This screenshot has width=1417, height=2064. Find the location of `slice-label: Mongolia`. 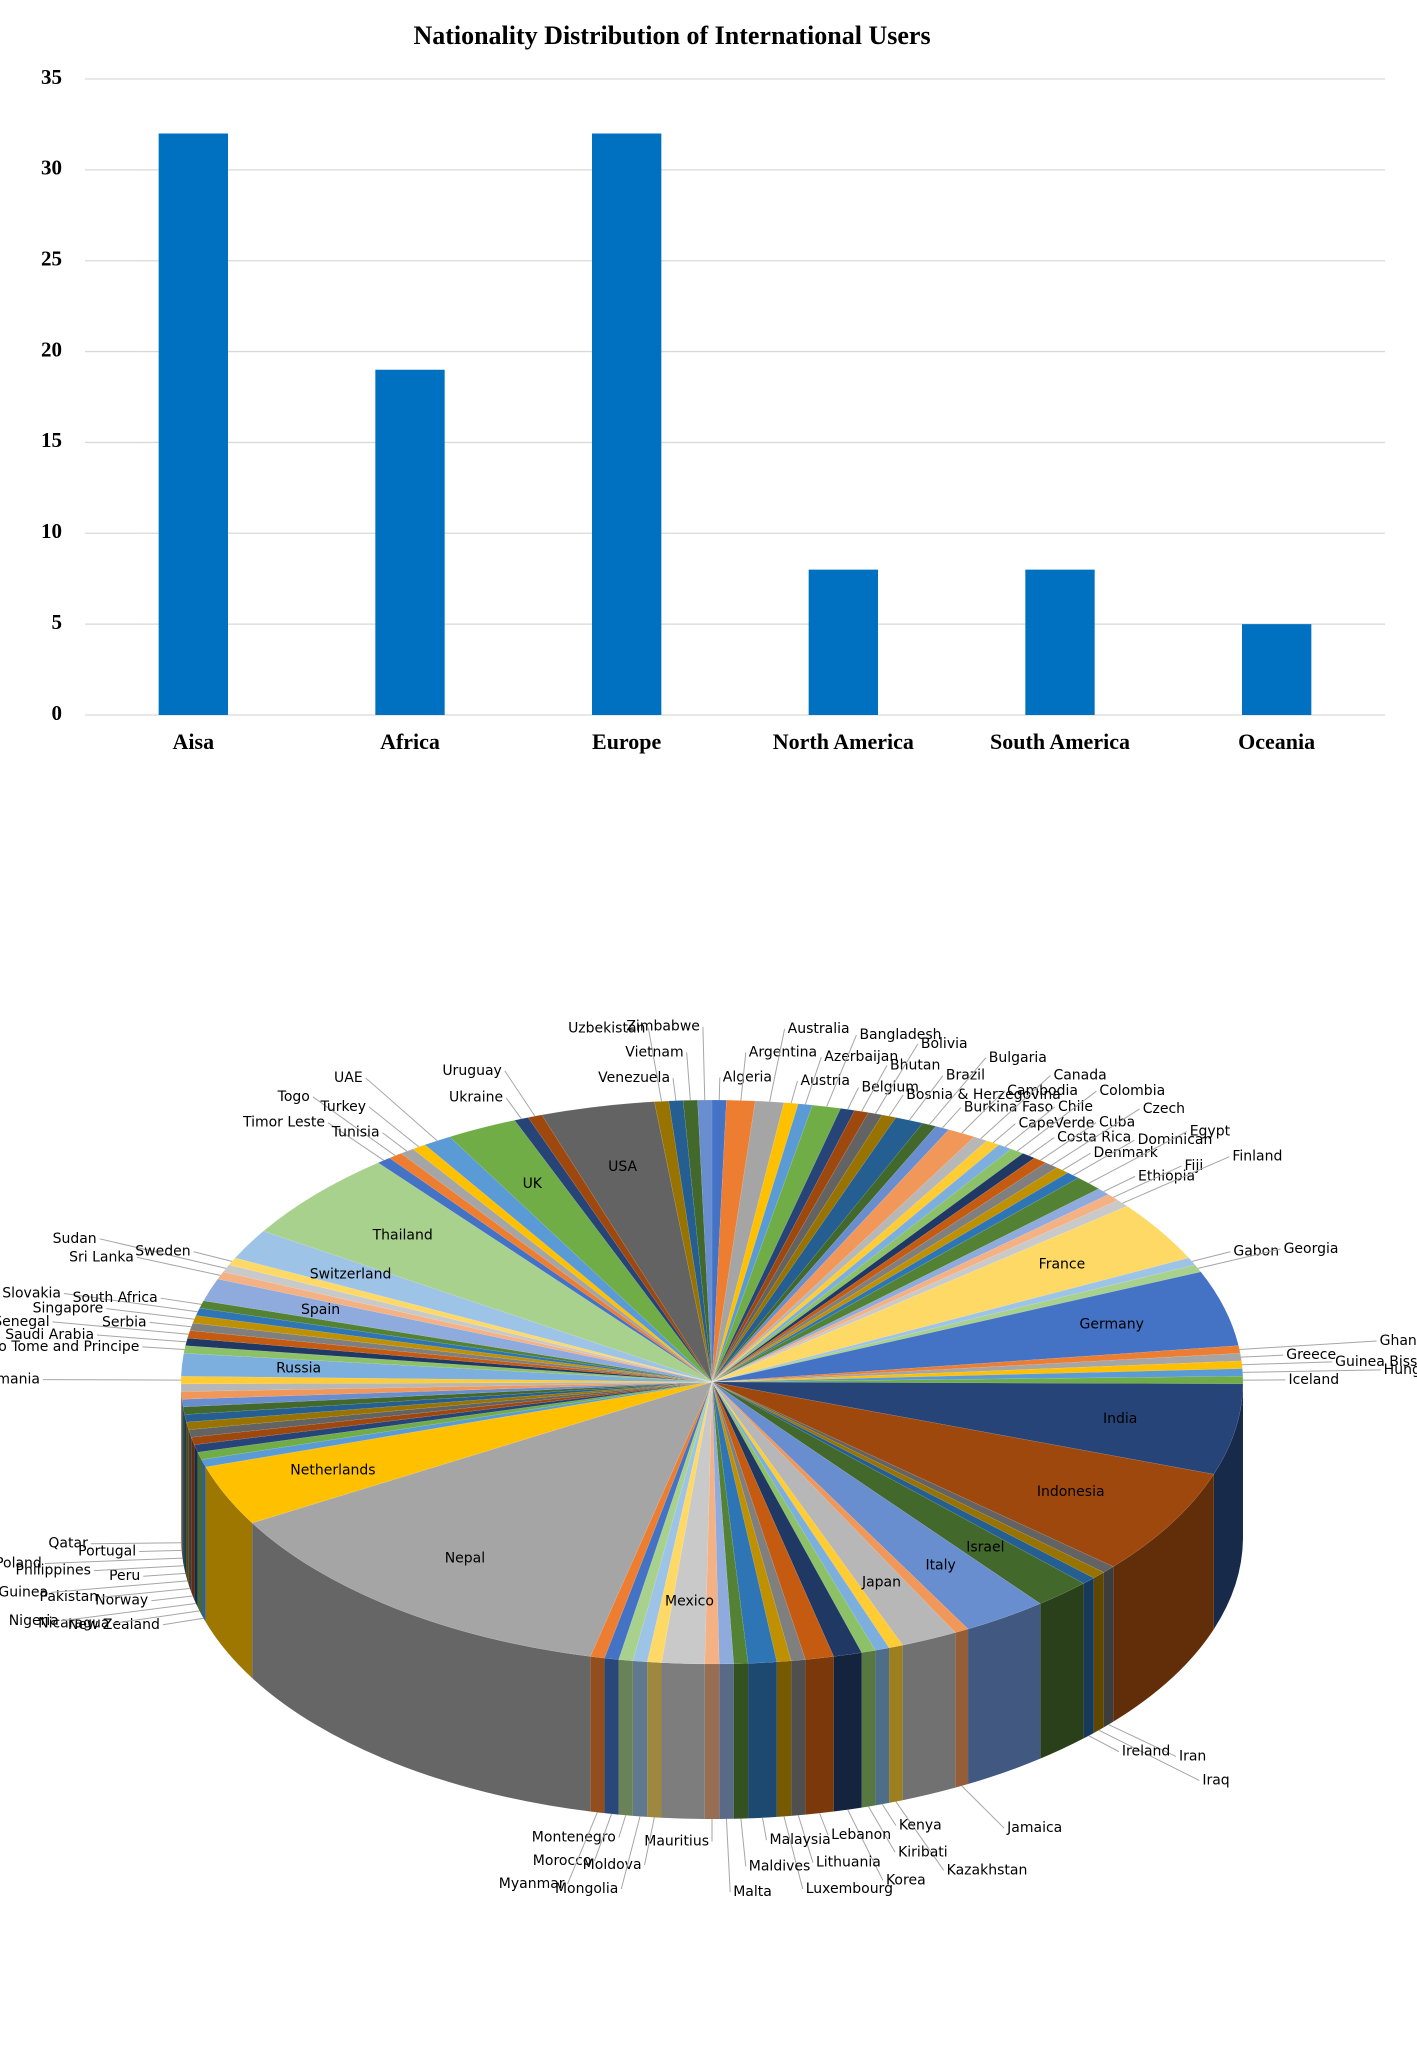

slice-label: Mongolia is located at coordinates (586, 1889).